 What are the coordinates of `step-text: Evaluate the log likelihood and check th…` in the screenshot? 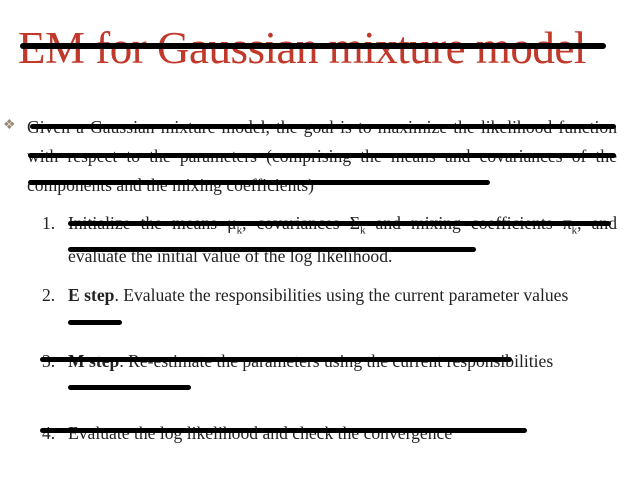 It's located at (260, 433).